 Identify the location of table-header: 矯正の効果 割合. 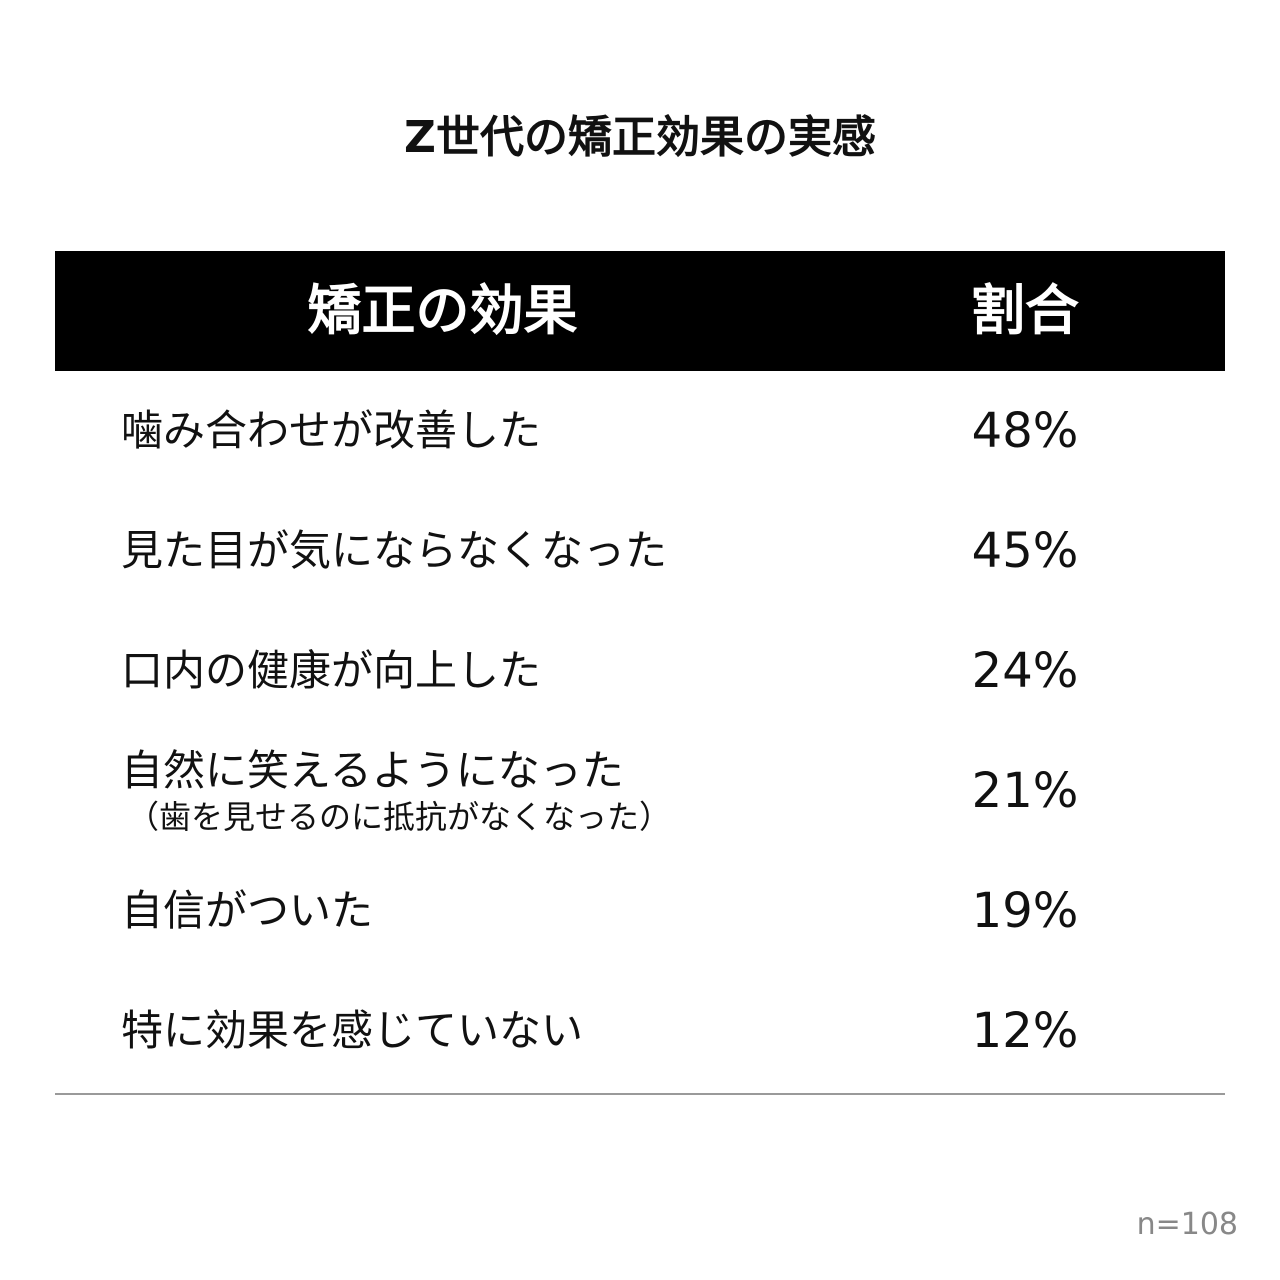
(640, 311).